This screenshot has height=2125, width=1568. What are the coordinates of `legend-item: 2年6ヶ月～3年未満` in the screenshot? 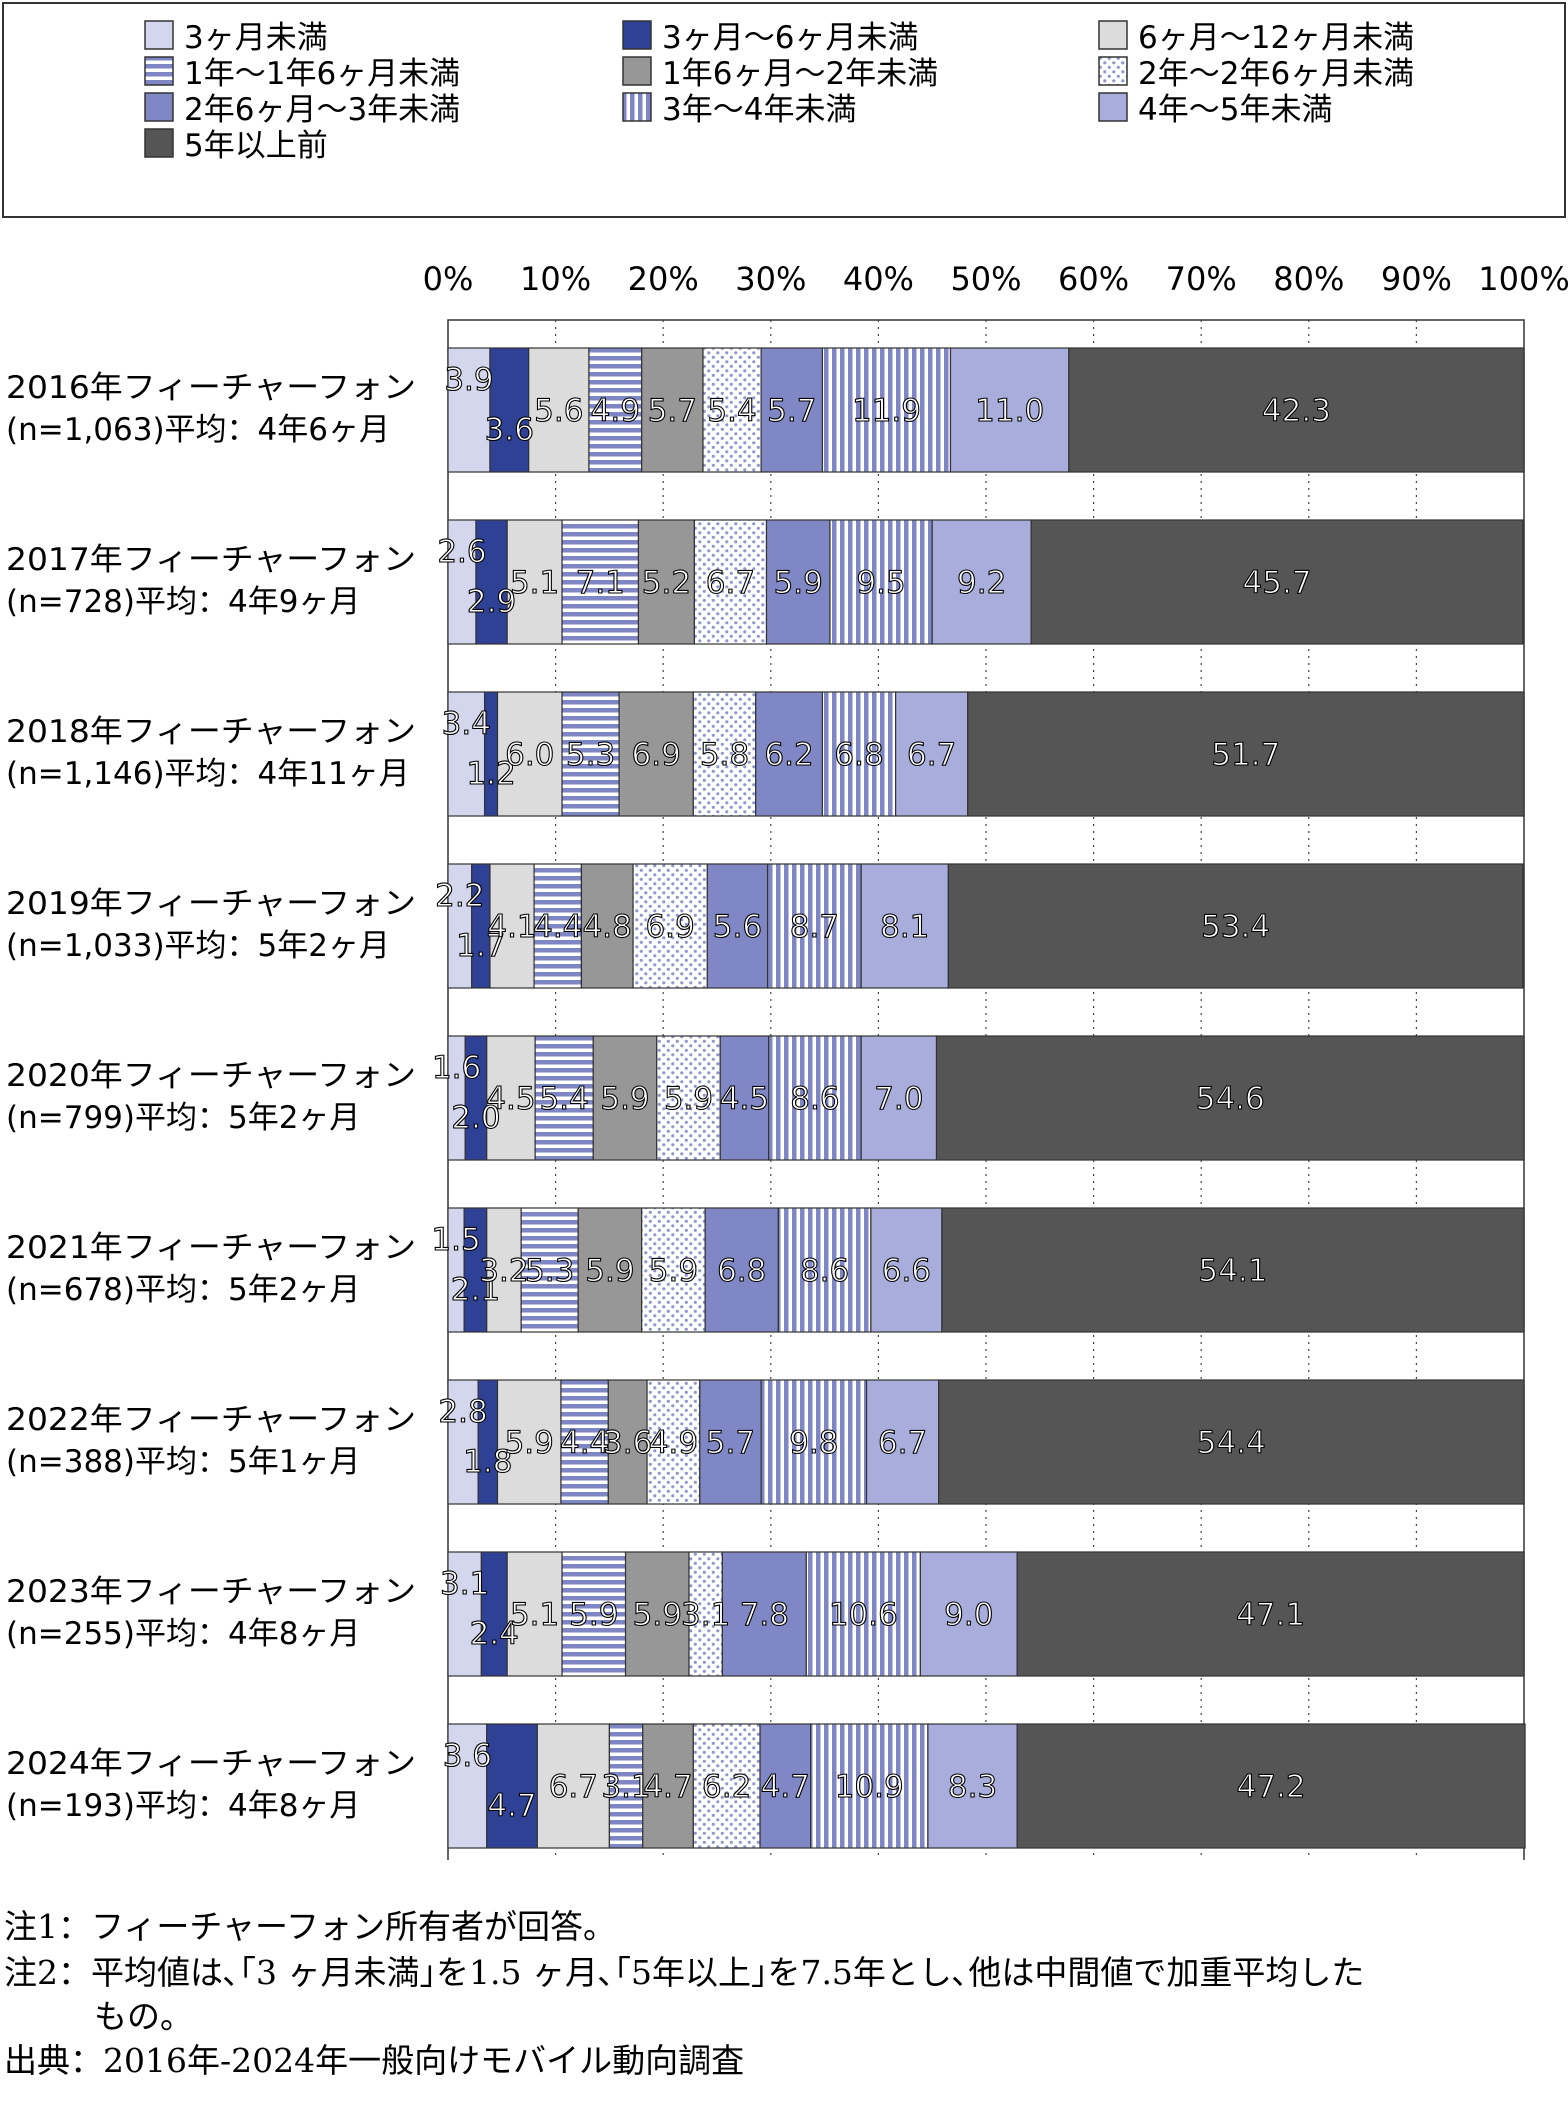 It's located at (302, 106).